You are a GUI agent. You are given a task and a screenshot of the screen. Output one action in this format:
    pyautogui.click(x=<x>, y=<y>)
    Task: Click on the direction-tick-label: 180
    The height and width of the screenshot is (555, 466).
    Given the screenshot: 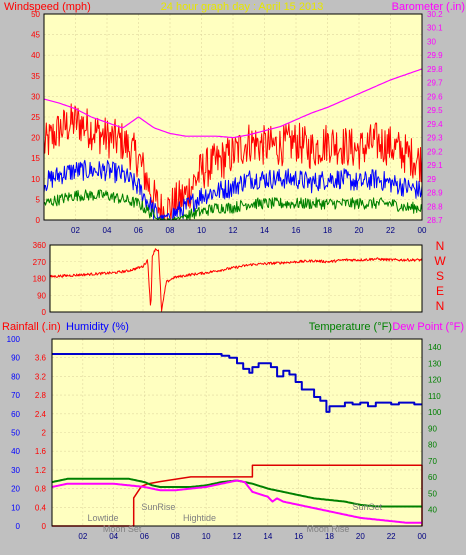 What is the action you would take?
    pyautogui.click(x=40, y=279)
    